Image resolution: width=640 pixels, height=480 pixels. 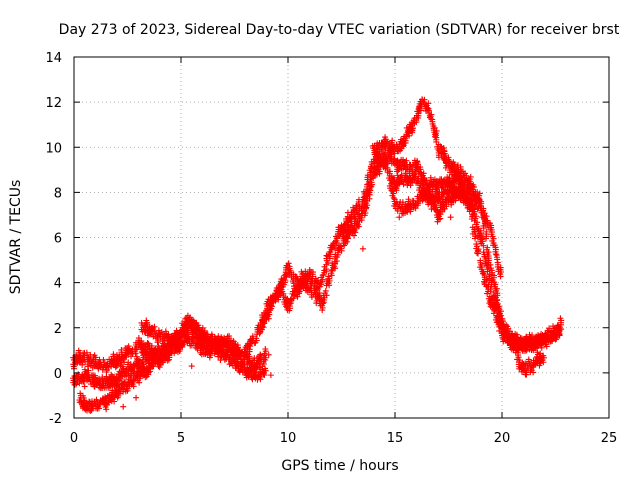 What do you see at coordinates (502, 438) in the screenshot?
I see `x-tick-label: 20` at bounding box center [502, 438].